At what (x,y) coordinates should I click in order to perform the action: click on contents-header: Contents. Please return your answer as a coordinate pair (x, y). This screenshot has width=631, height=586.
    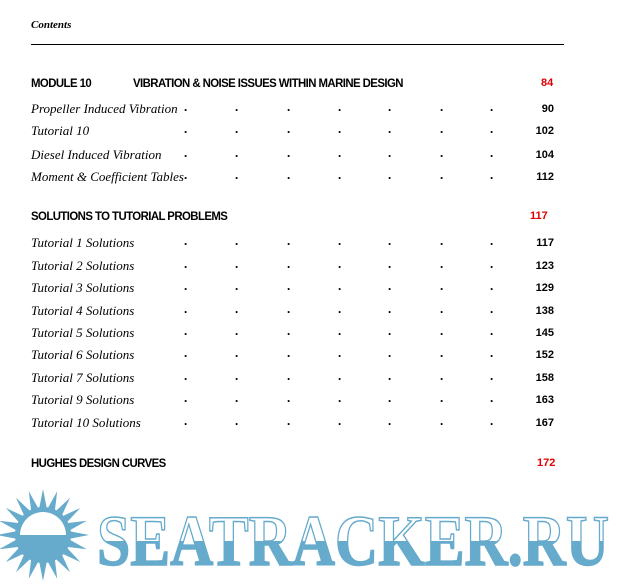
    Looking at the image, I should click on (51, 25).